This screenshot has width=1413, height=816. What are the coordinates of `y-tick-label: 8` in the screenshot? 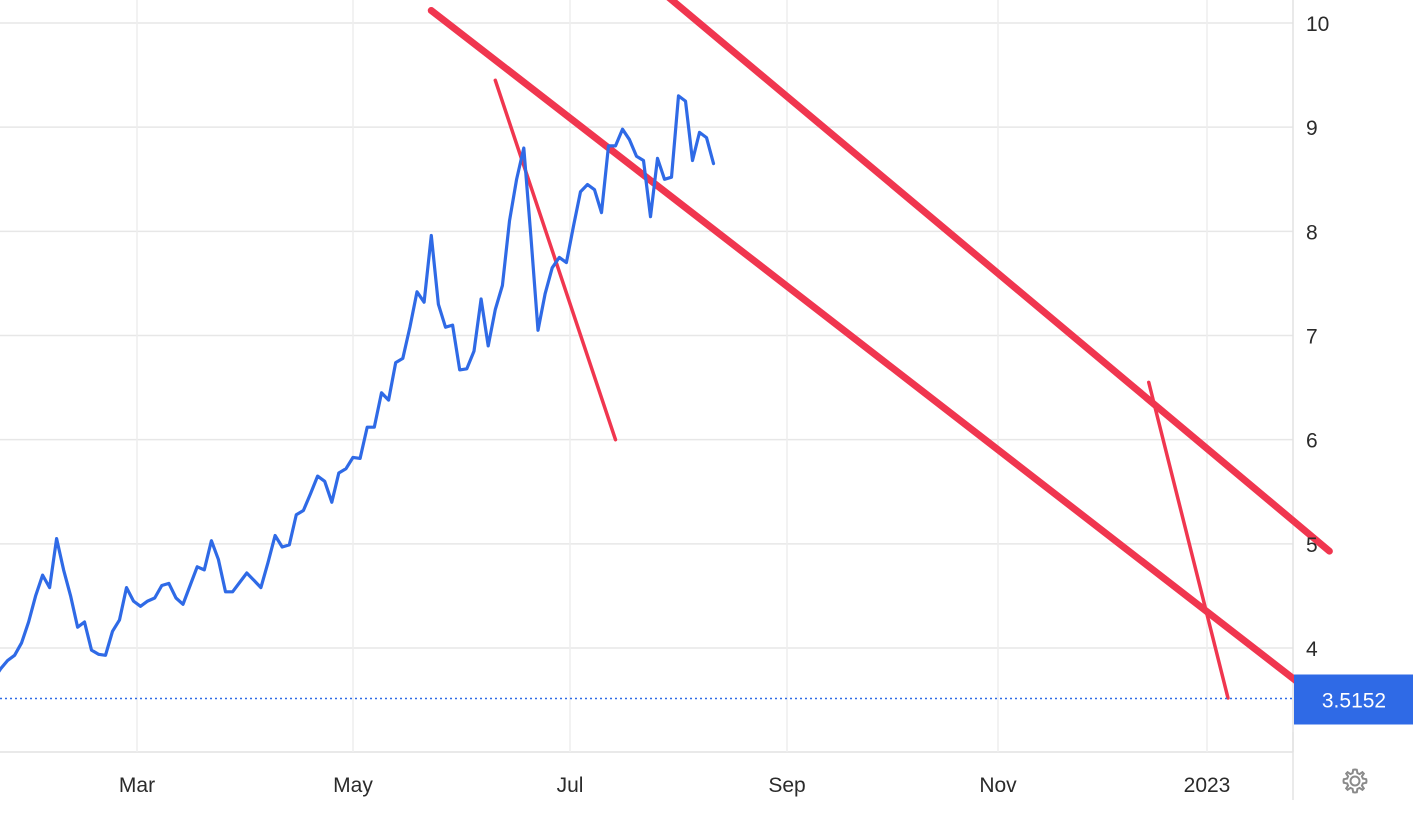 It's located at (1312, 232).